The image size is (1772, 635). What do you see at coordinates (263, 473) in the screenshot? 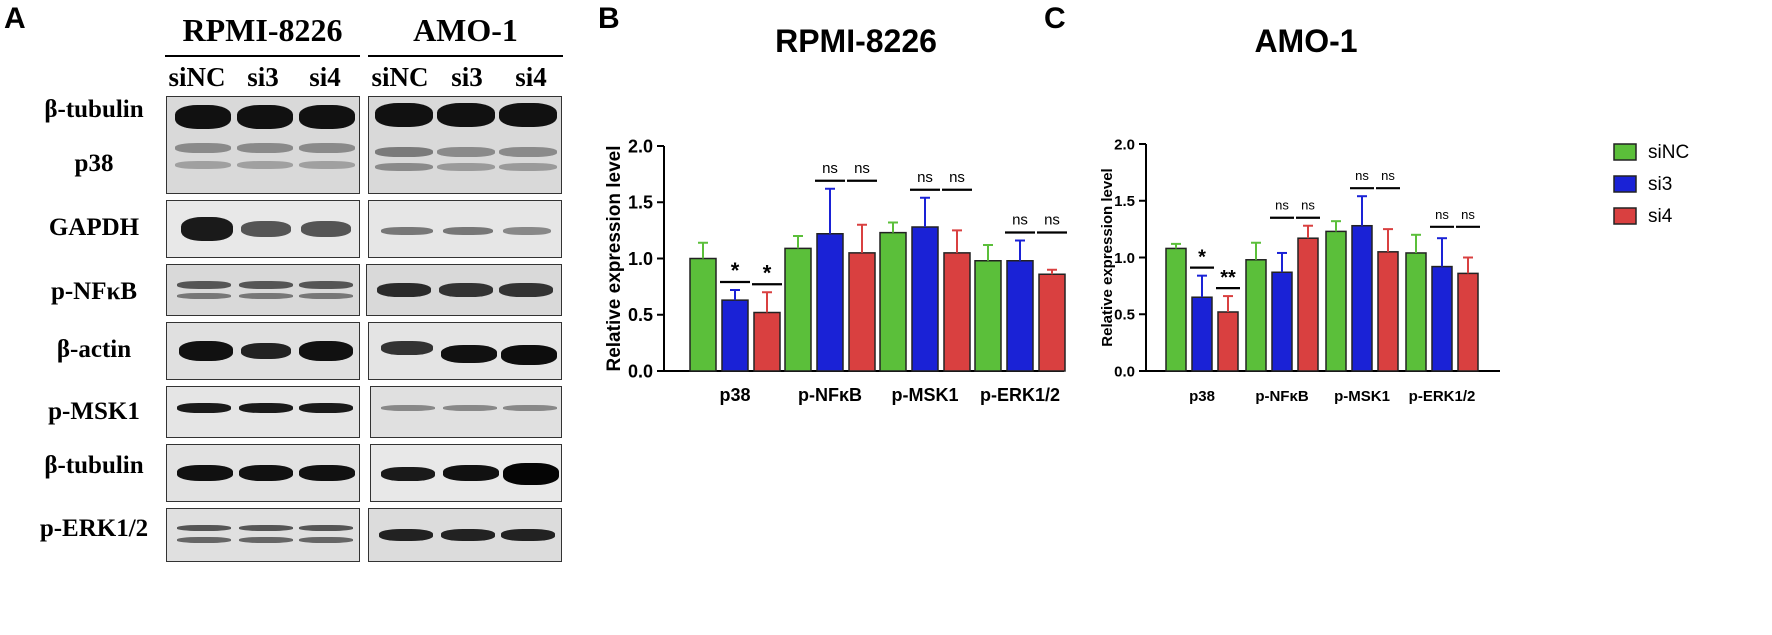
I see `blot-tubulin2-rpmi` at bounding box center [263, 473].